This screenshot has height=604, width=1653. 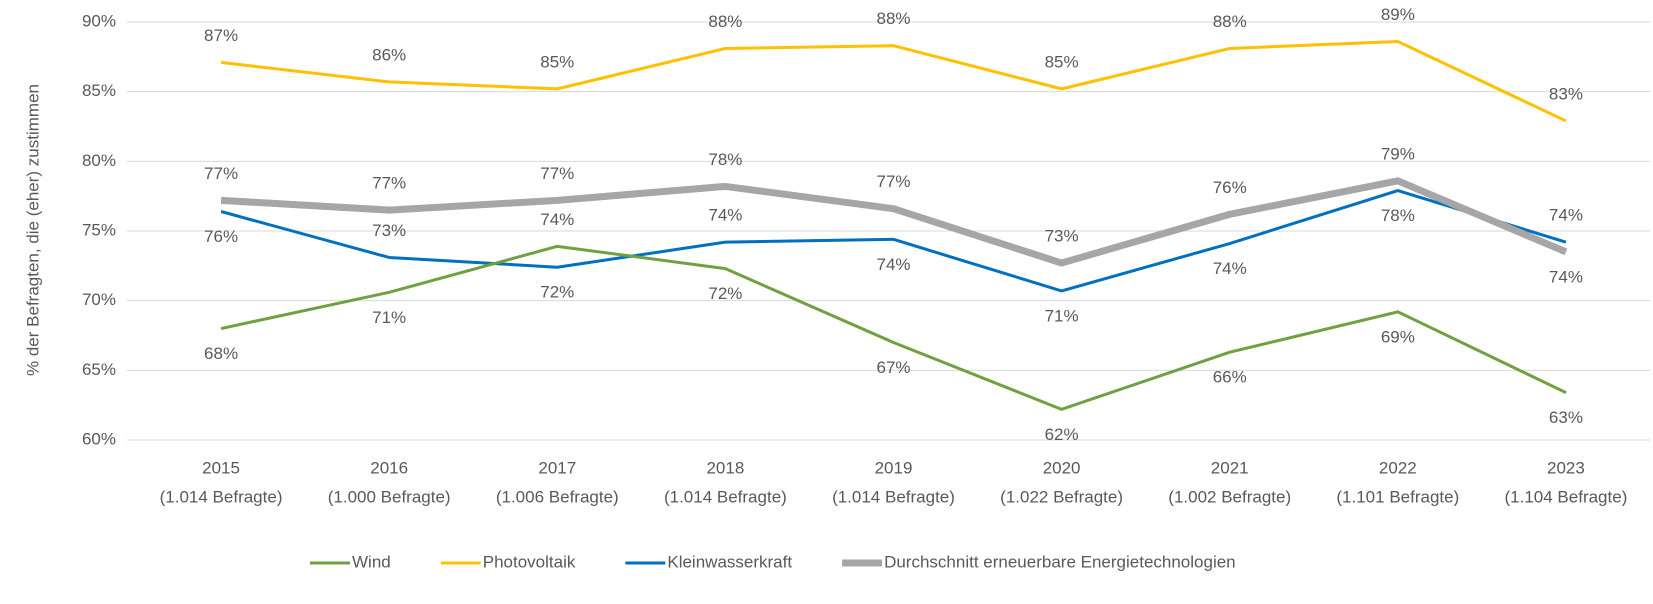 I want to click on x-tick-label: (1.104 Befragte), so click(x=1566, y=496).